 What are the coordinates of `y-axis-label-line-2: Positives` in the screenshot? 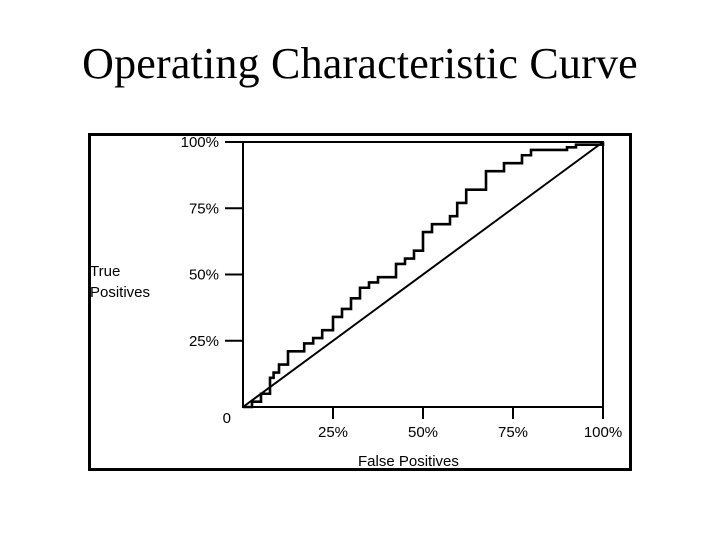 It's located at (120, 292).